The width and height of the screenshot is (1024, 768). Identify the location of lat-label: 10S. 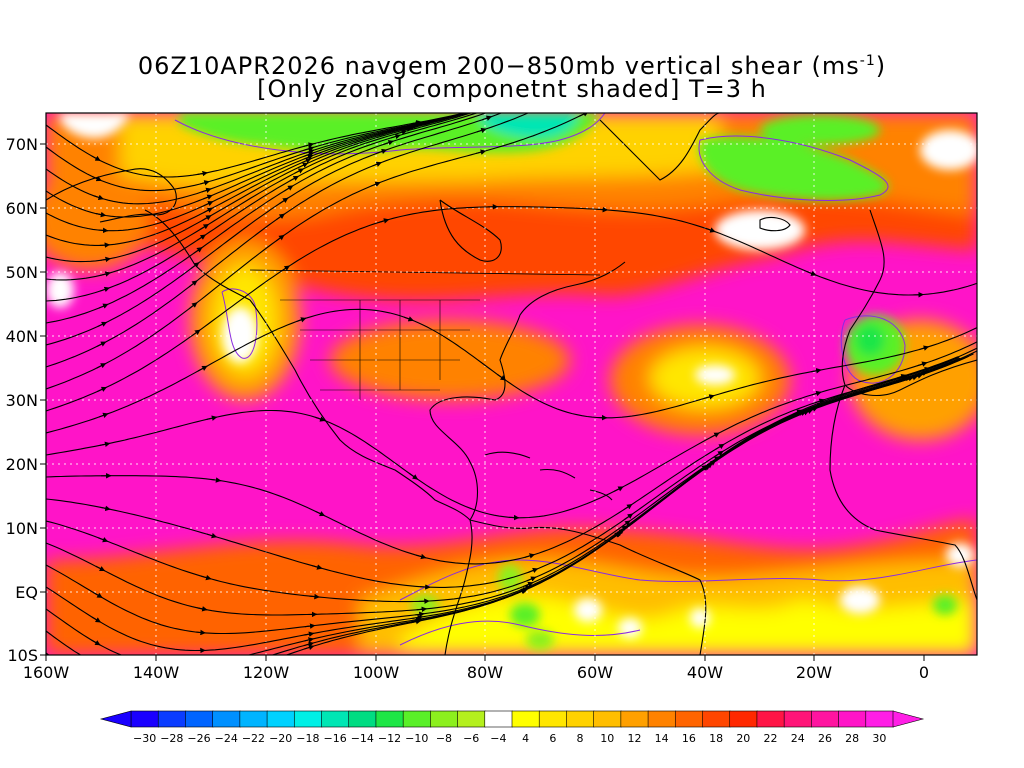
(22, 655).